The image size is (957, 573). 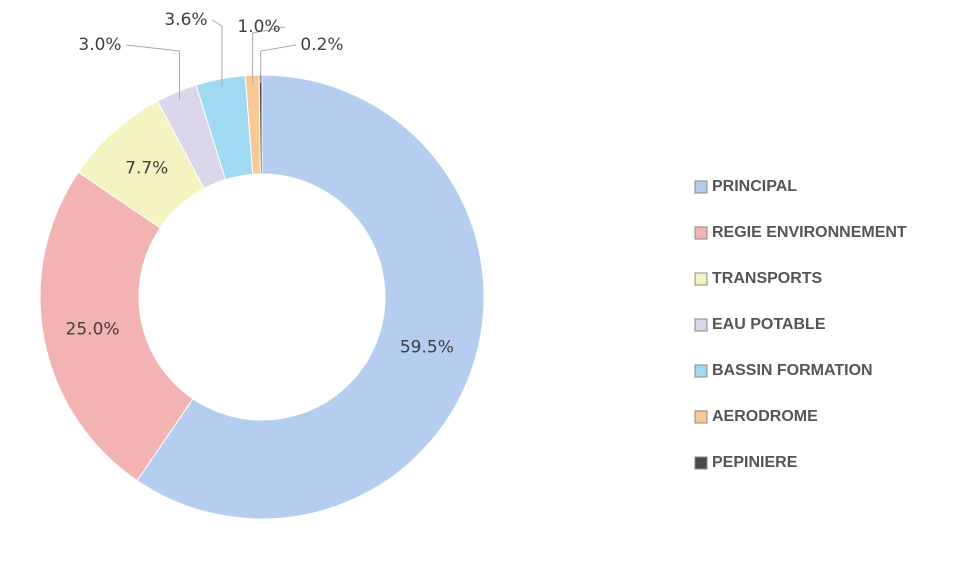 What do you see at coordinates (767, 278) in the screenshot?
I see `legend-label: TRANSPORTS` at bounding box center [767, 278].